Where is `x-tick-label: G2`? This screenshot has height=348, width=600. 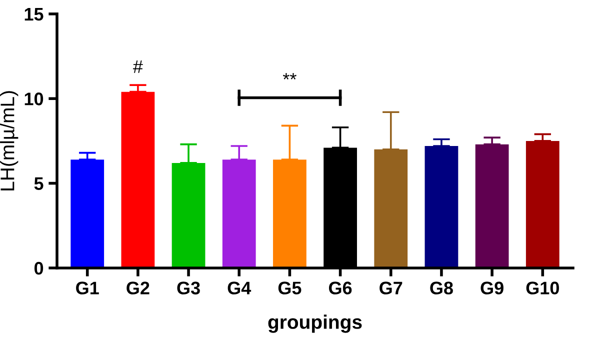
x-tick-label: G2 is located at coordinates (138, 288).